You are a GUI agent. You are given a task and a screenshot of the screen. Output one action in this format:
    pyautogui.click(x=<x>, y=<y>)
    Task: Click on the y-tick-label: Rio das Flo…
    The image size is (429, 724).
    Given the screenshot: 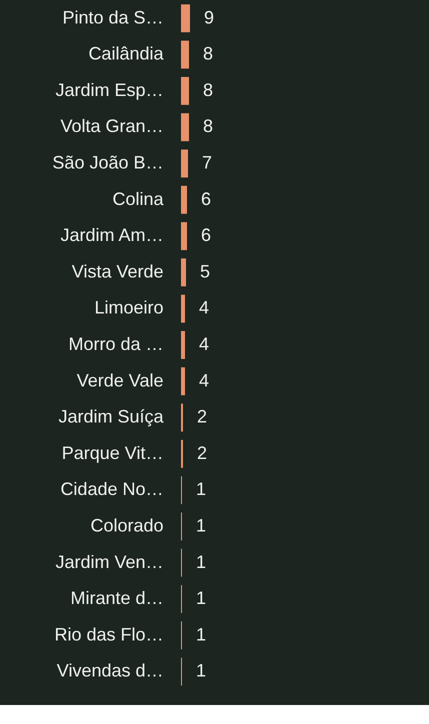 What is the action you would take?
    pyautogui.click(x=109, y=634)
    